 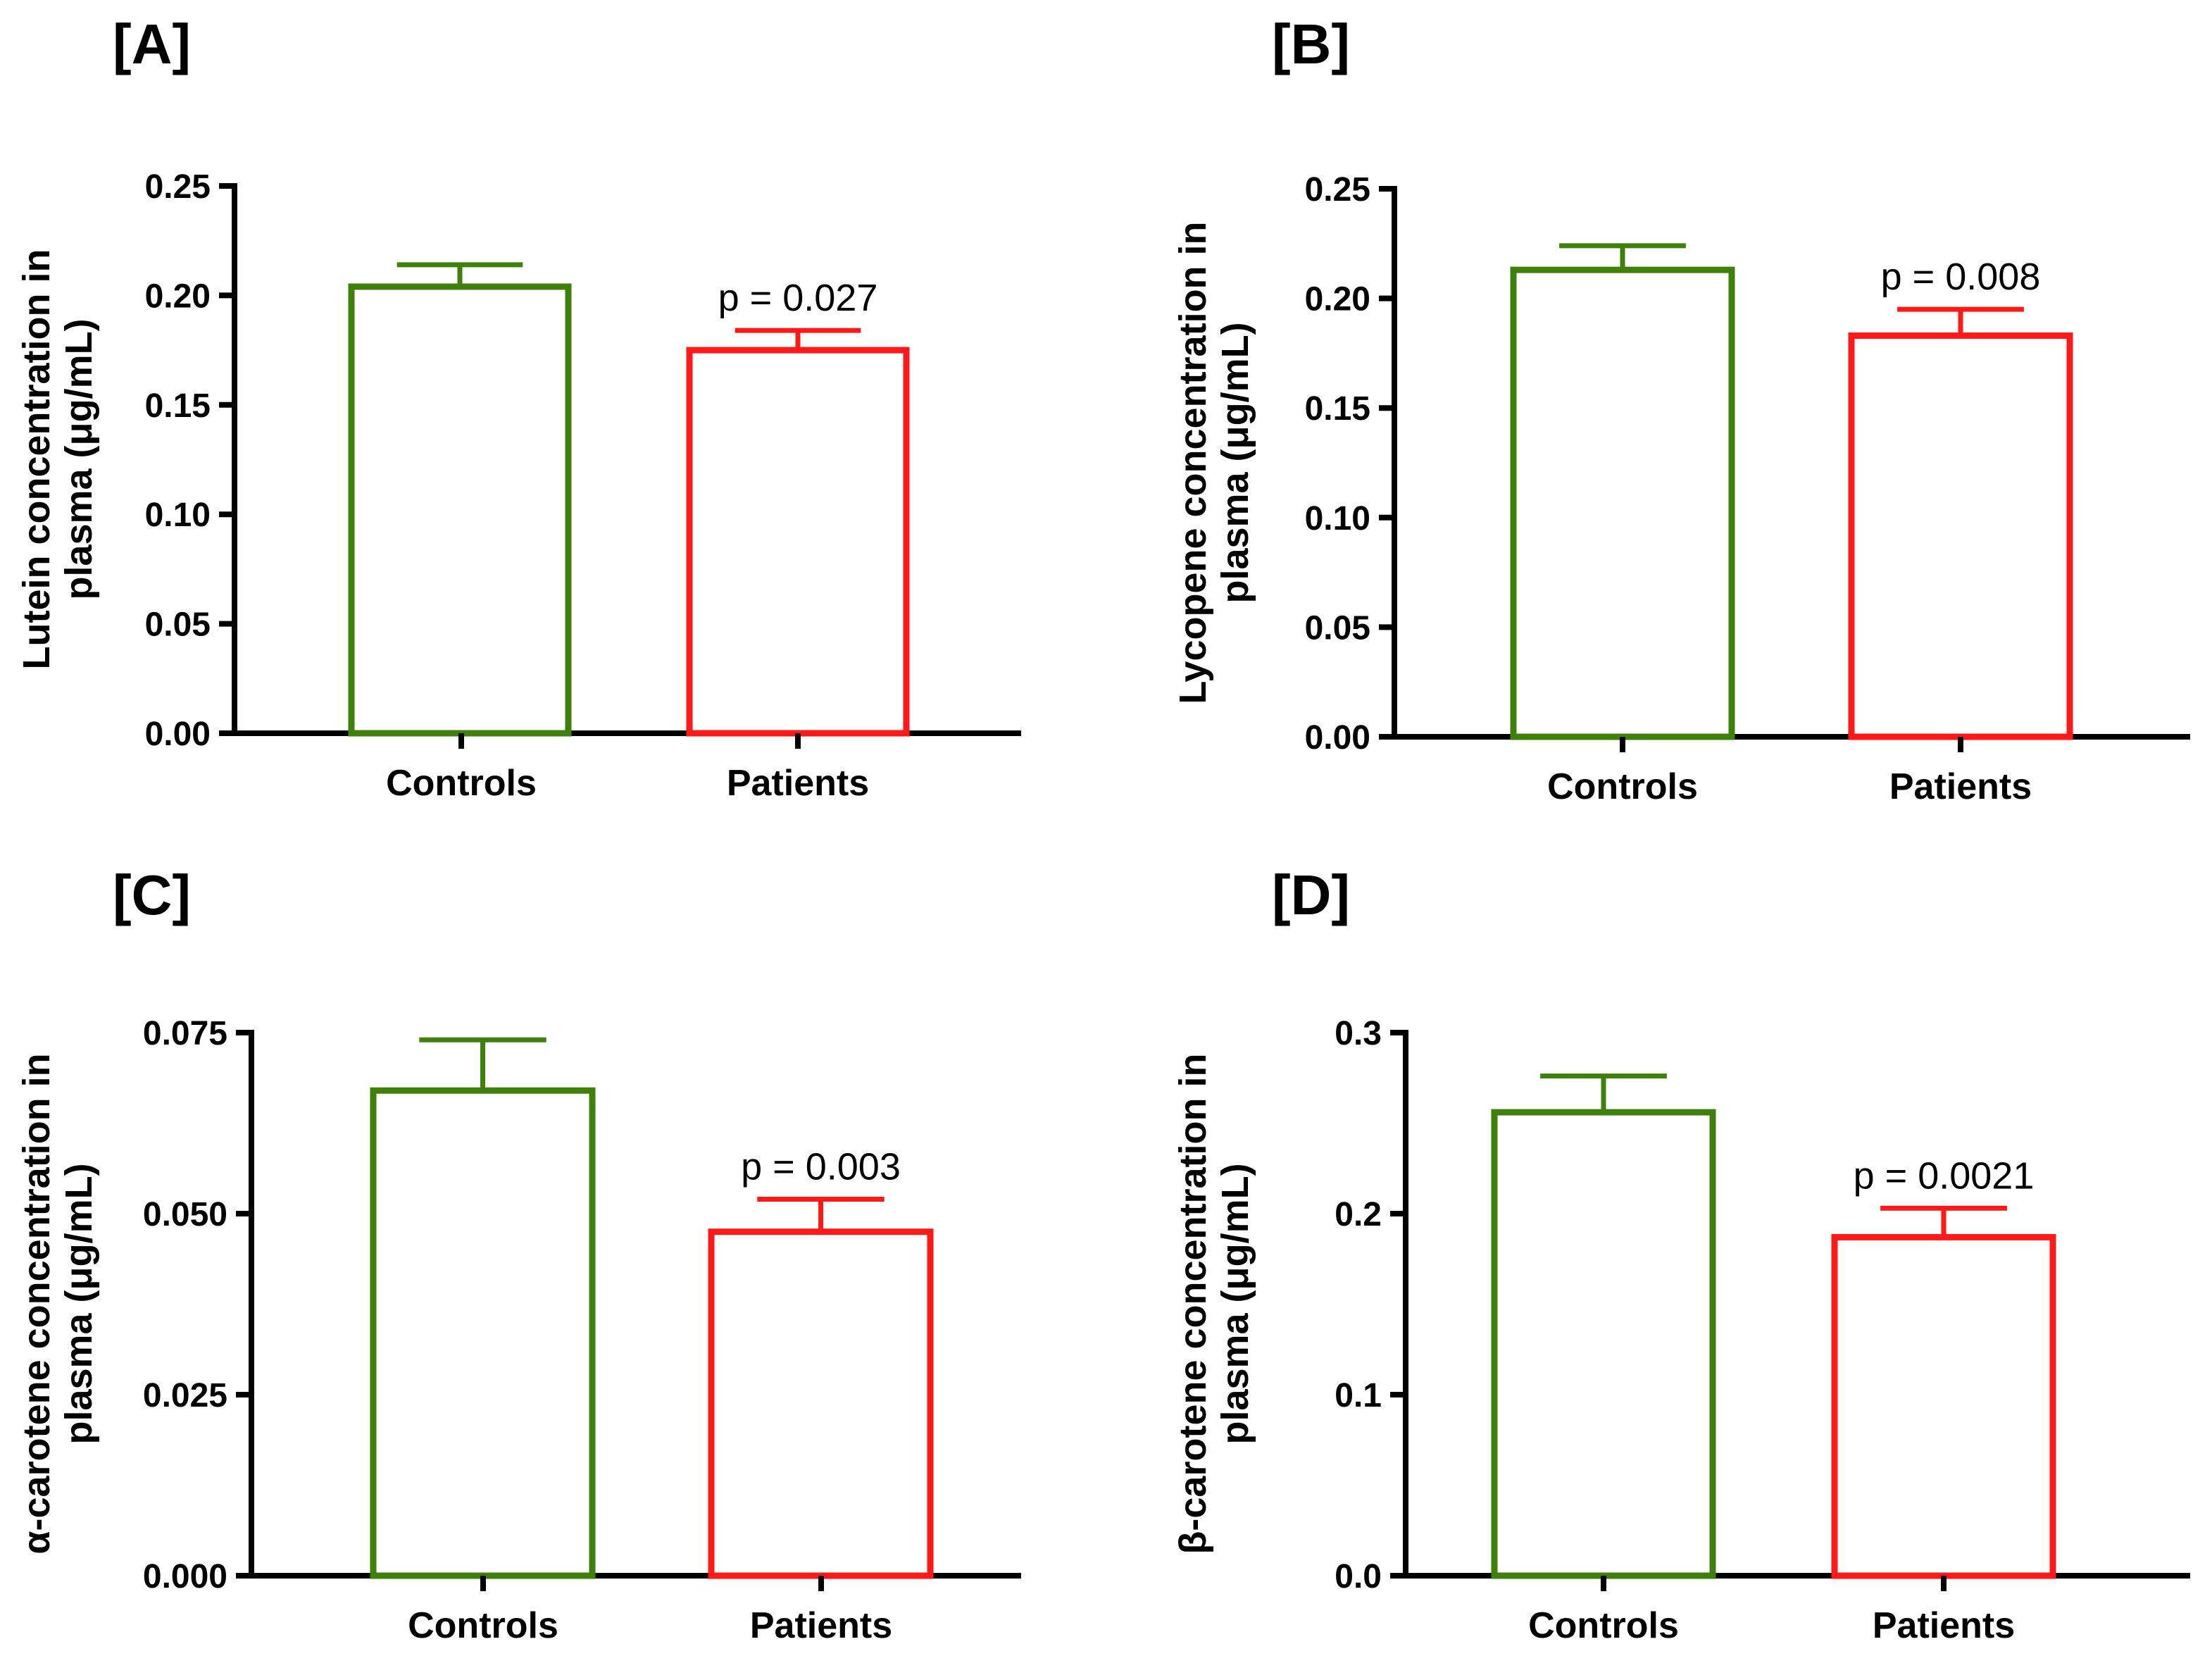 I want to click on y-tick-label: 0.000, so click(x=185, y=1576).